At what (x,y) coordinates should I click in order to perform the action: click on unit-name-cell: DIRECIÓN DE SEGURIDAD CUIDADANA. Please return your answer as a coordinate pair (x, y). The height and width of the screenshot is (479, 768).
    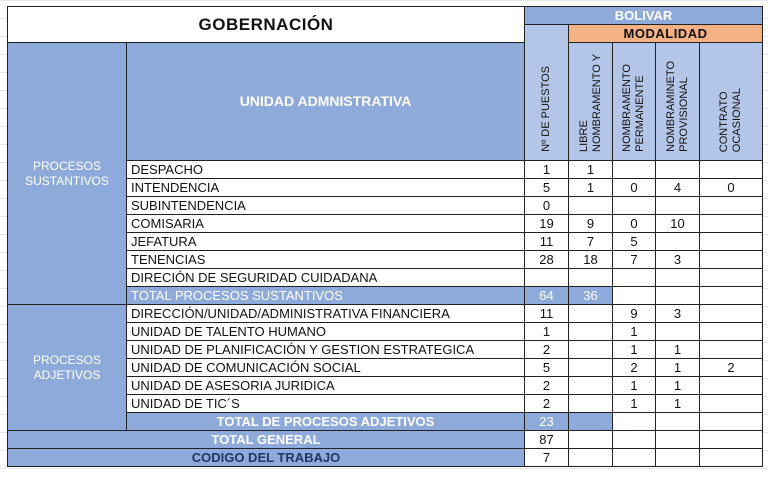
    Looking at the image, I should click on (325, 277).